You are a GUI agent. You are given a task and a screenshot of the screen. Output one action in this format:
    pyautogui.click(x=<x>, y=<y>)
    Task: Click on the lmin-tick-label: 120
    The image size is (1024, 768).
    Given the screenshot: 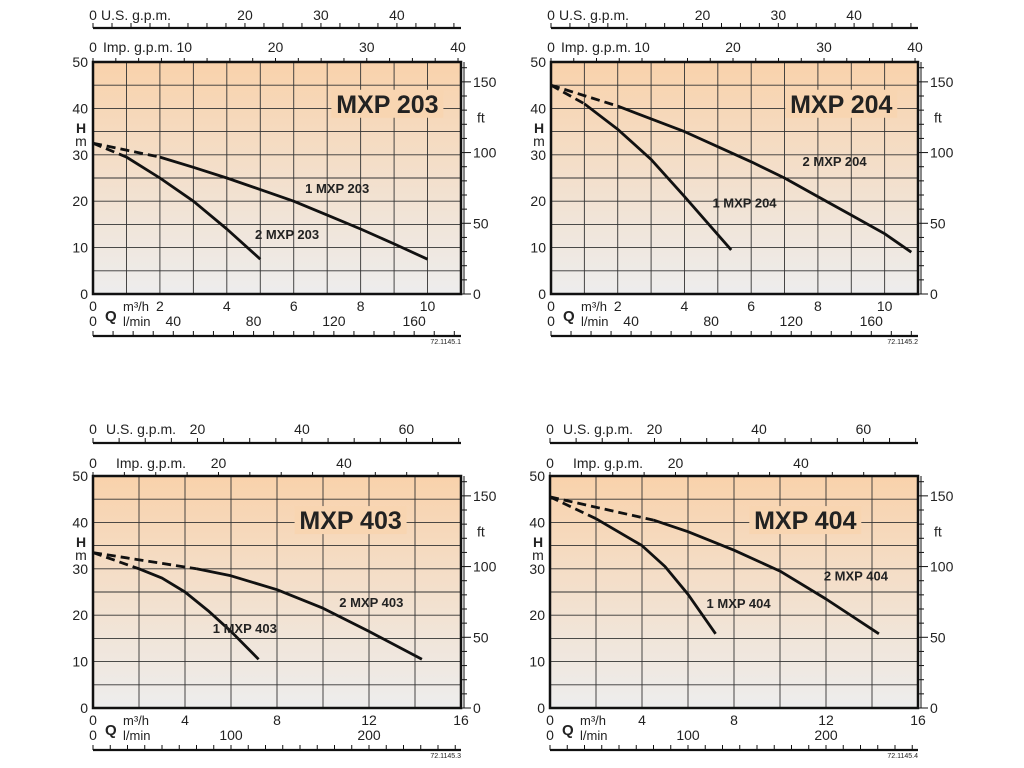 What is the action you would take?
    pyautogui.click(x=792, y=321)
    